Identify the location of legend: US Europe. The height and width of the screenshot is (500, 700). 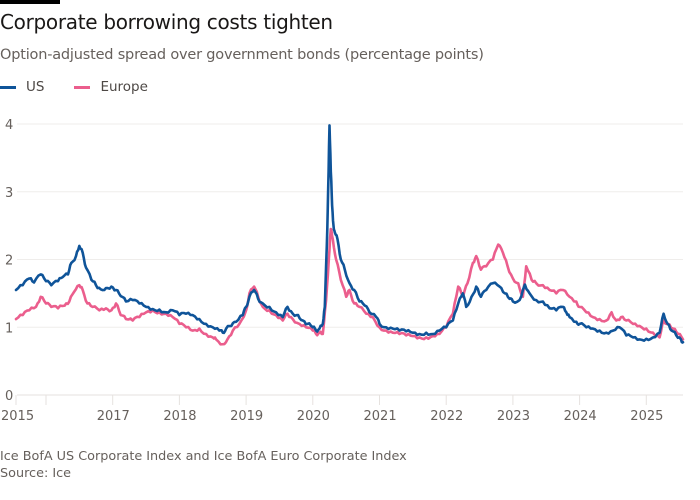
(74, 87).